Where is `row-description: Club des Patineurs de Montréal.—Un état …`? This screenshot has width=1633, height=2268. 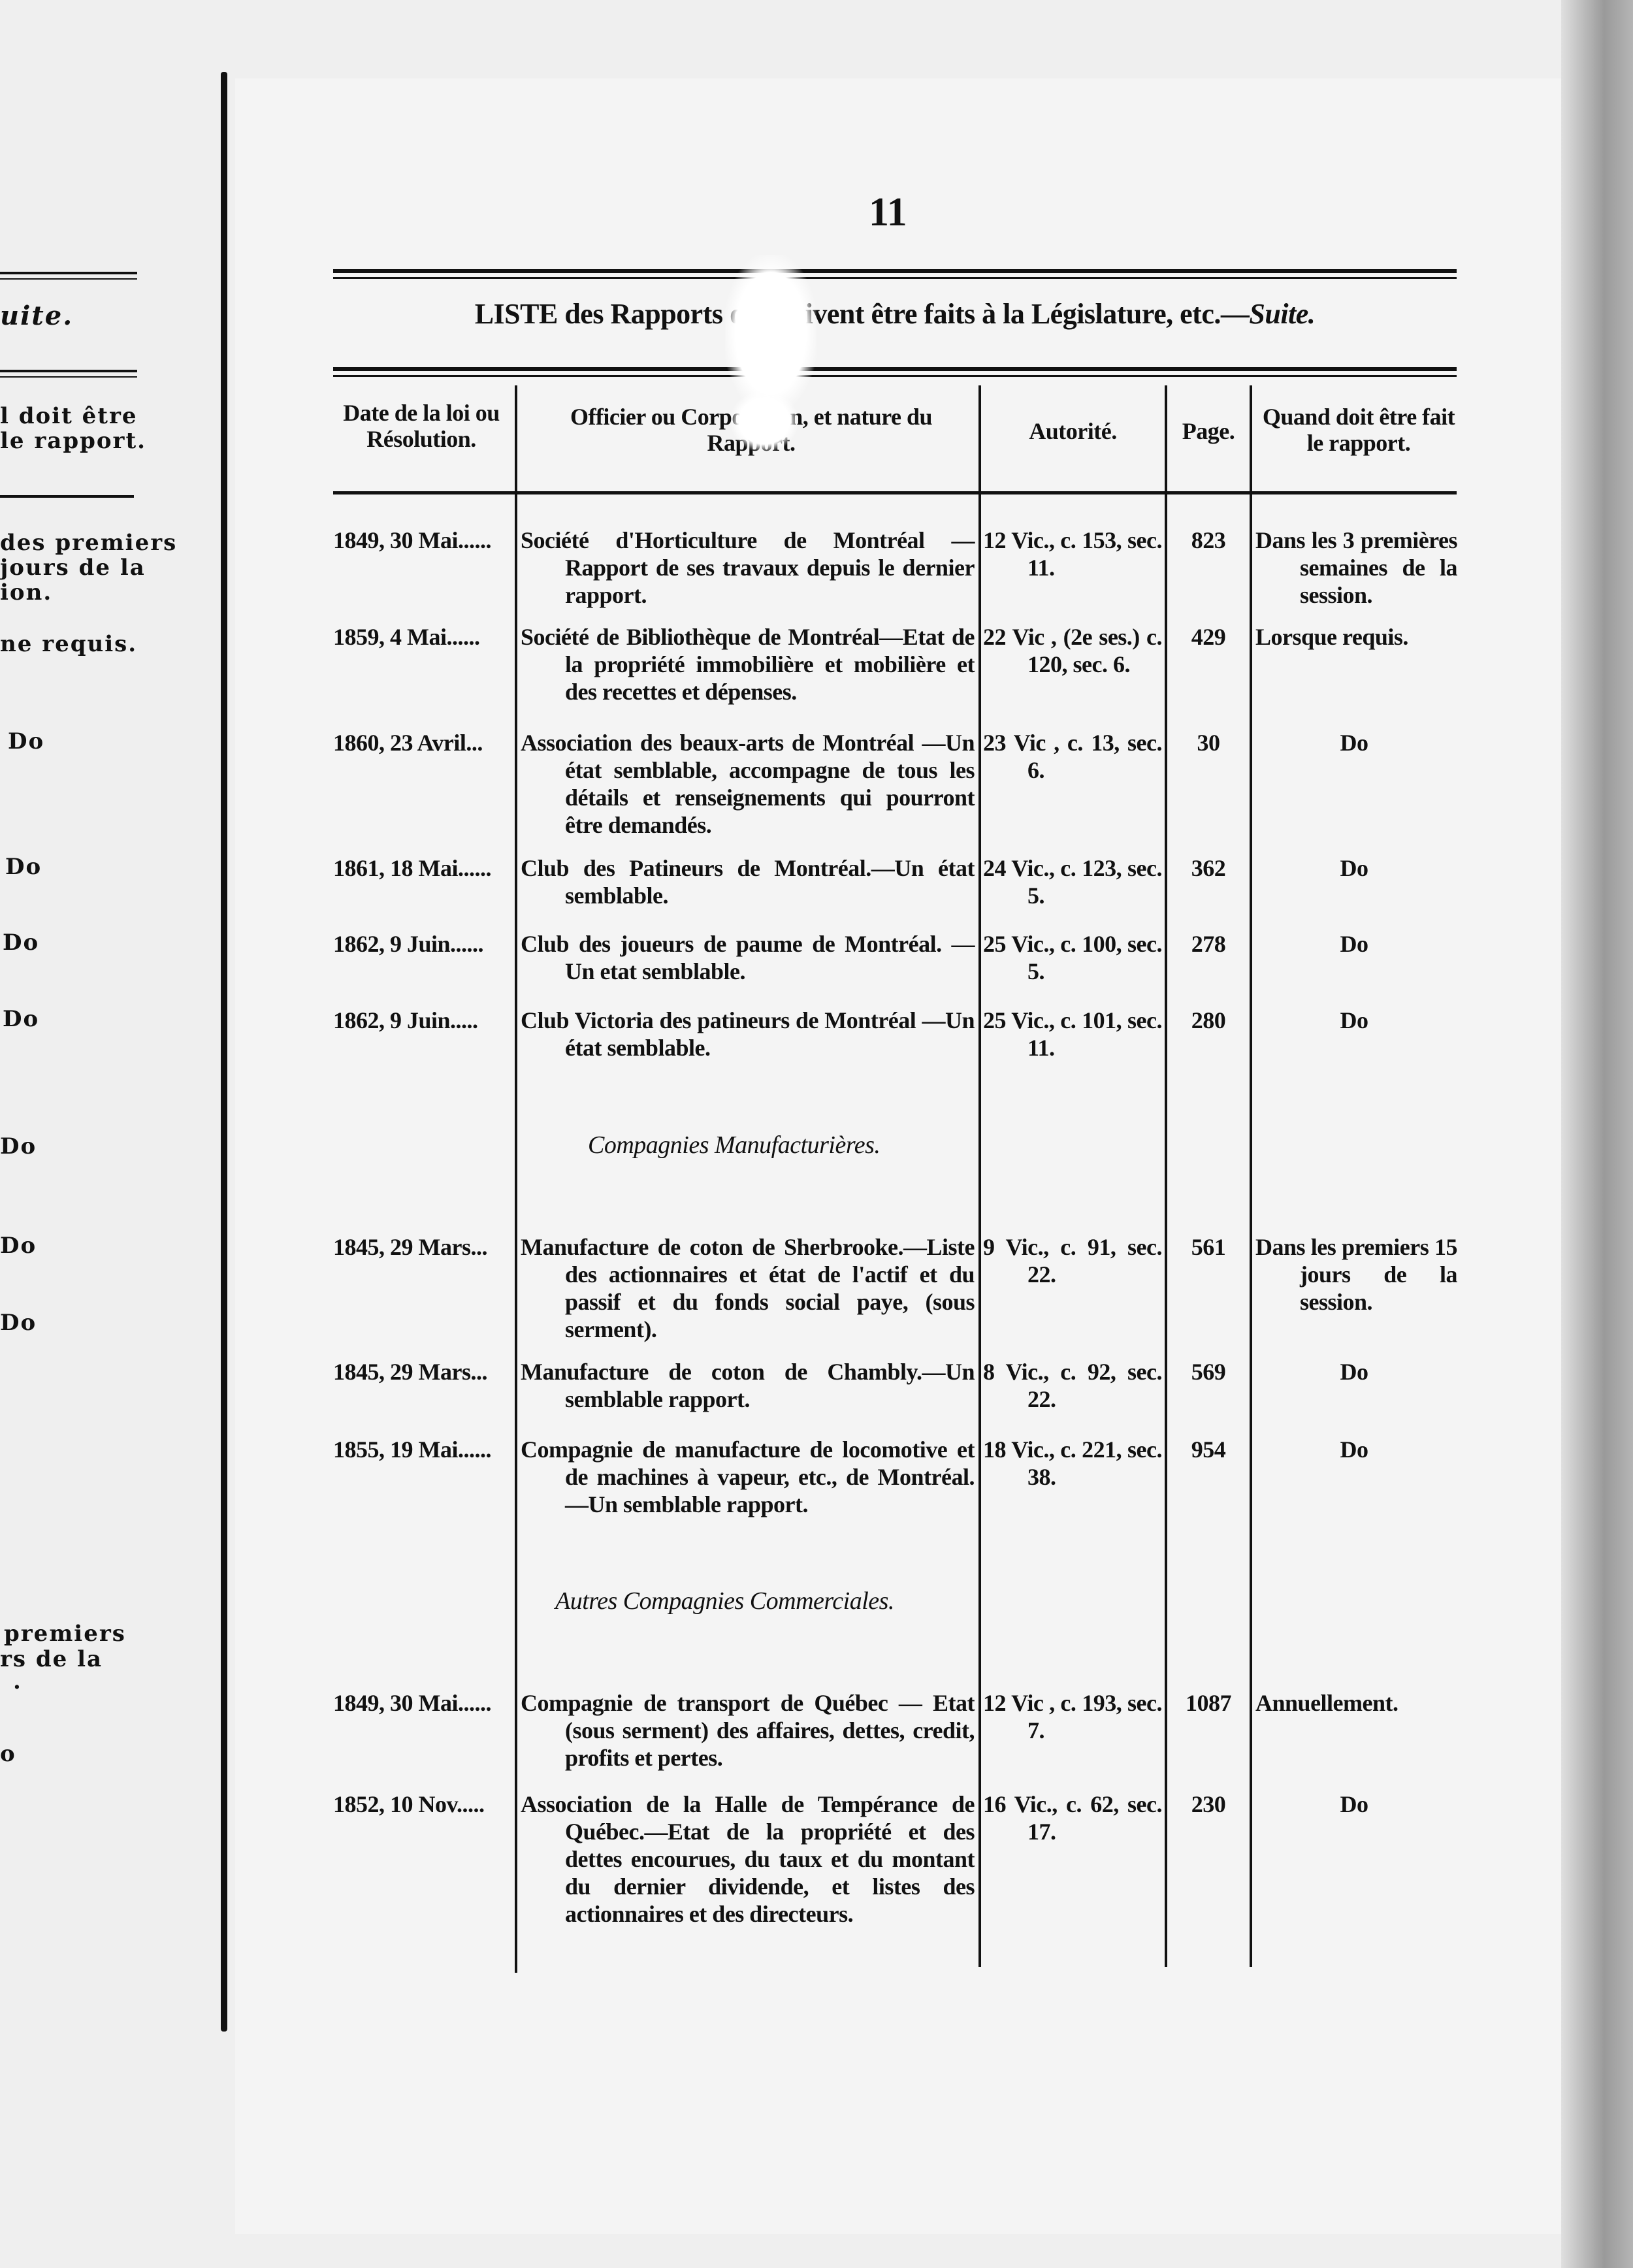 row-description: Club des Patineurs de Montréal.—Un état … is located at coordinates (748, 882).